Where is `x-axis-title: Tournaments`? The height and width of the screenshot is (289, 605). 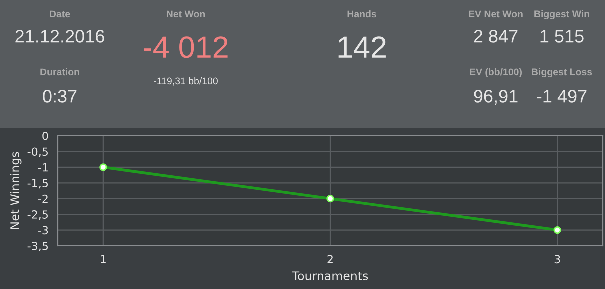 x-axis-title: Tournaments is located at coordinates (330, 276).